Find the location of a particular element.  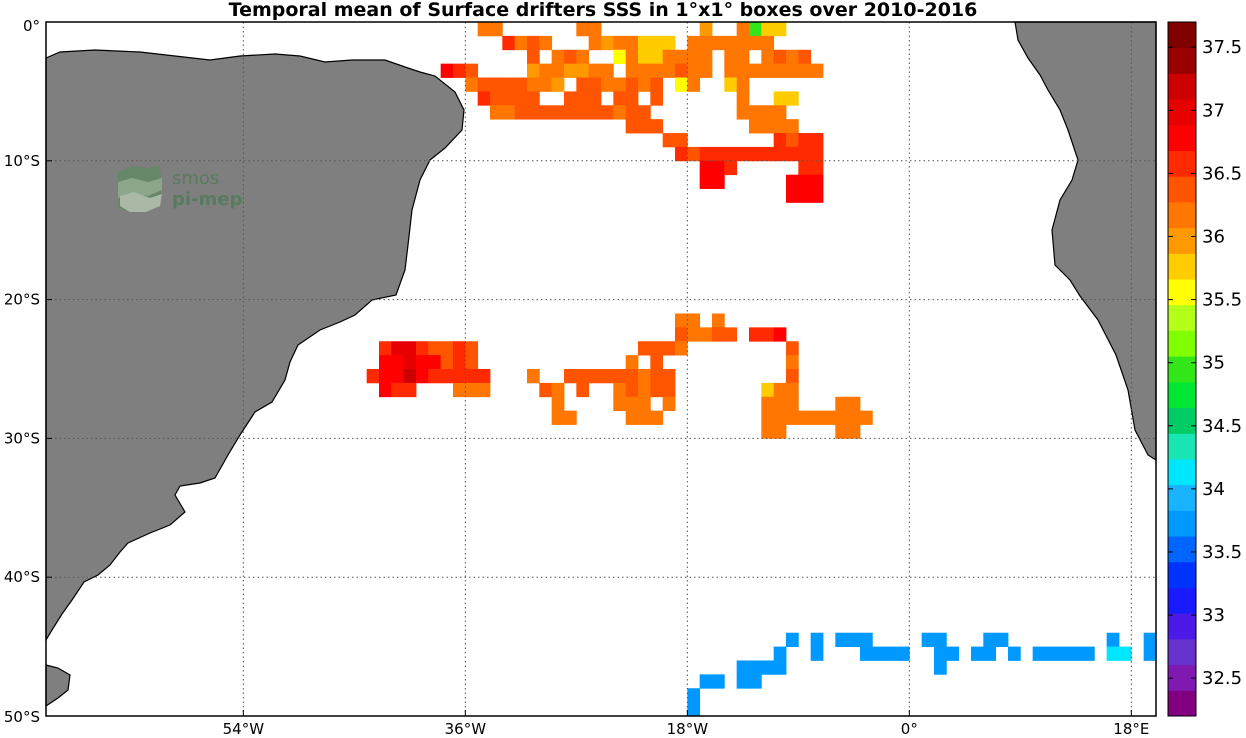

colorbar-tick-label: 34.5 is located at coordinates (1222, 426).